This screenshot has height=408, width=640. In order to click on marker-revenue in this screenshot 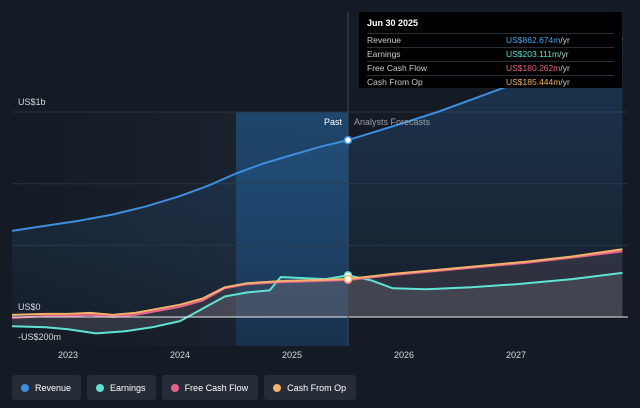, I will do `click(348, 140)`.